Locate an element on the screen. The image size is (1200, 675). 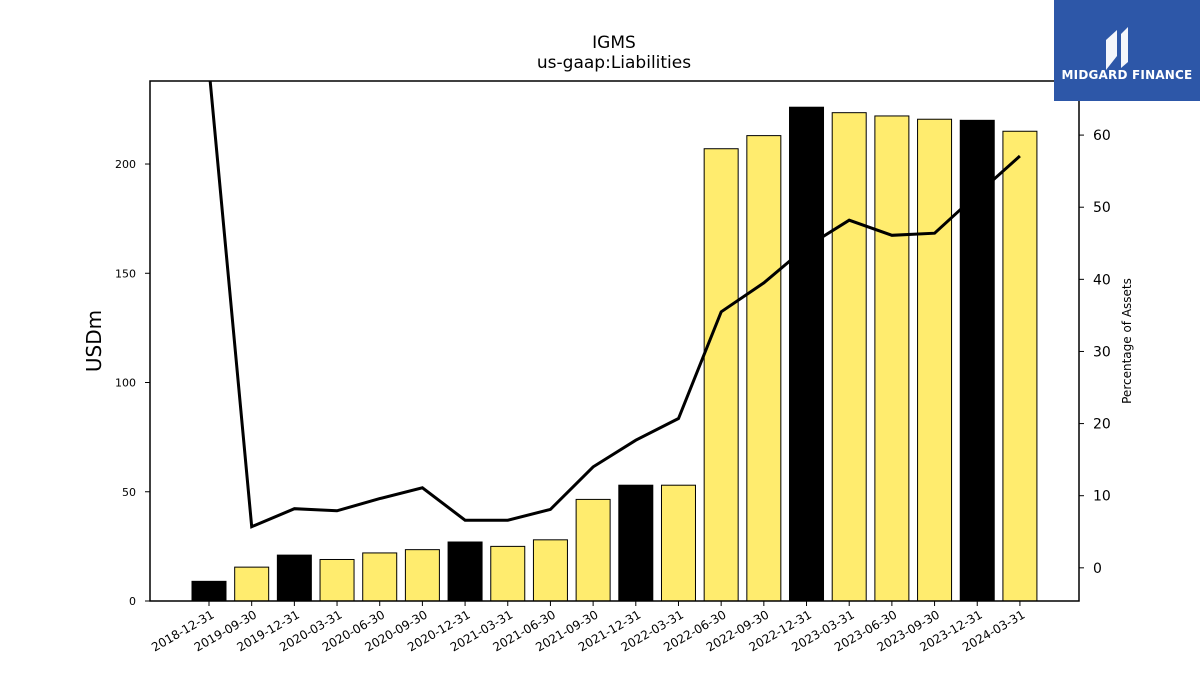
y-tick-label: 100 is located at coordinates (125, 383).